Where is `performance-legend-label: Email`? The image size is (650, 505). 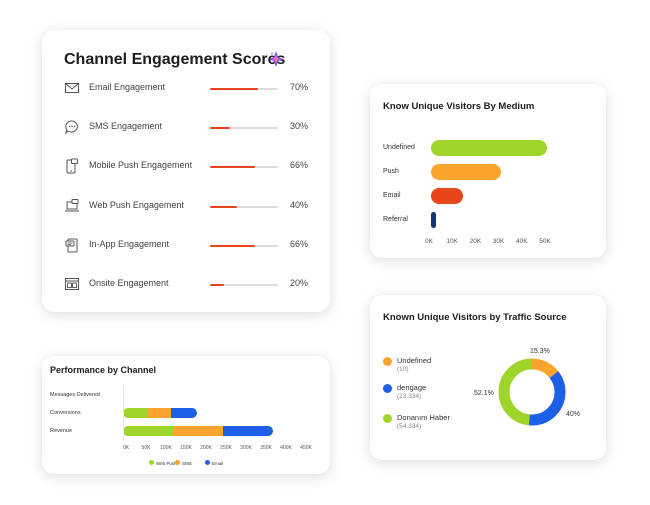
performance-legend-label: Email is located at coordinates (218, 463).